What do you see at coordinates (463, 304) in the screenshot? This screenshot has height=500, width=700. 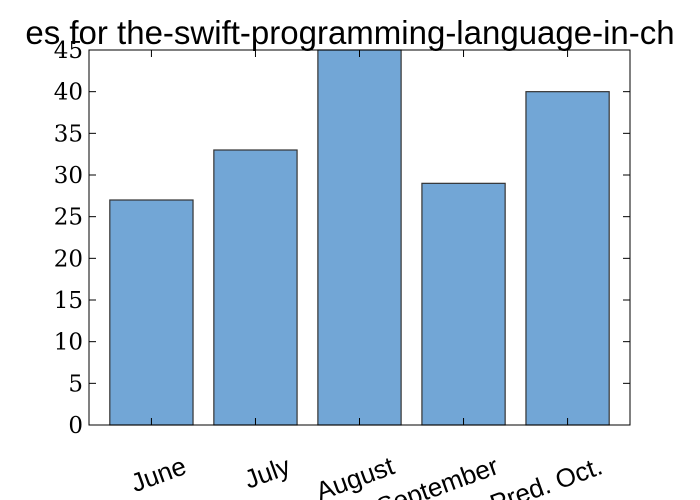 I see `bar-september` at bounding box center [463, 304].